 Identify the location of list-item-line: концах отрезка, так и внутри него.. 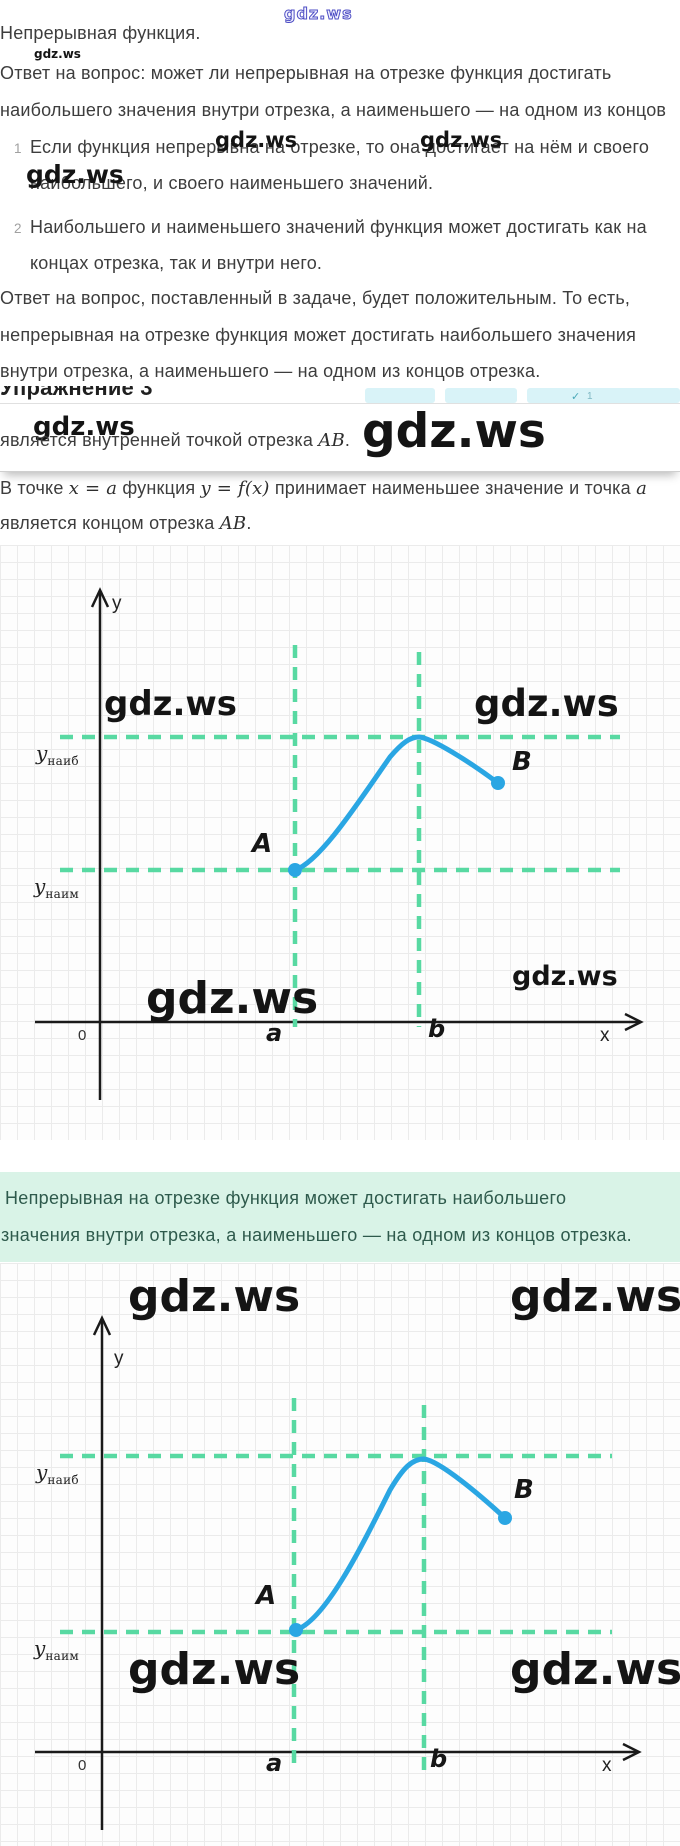
(176, 263).